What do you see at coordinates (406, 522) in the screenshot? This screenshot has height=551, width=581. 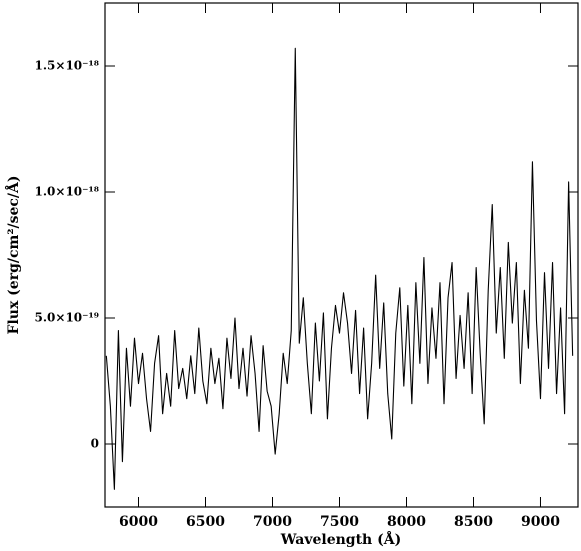 I see `x-tick-label: 8000` at bounding box center [406, 522].